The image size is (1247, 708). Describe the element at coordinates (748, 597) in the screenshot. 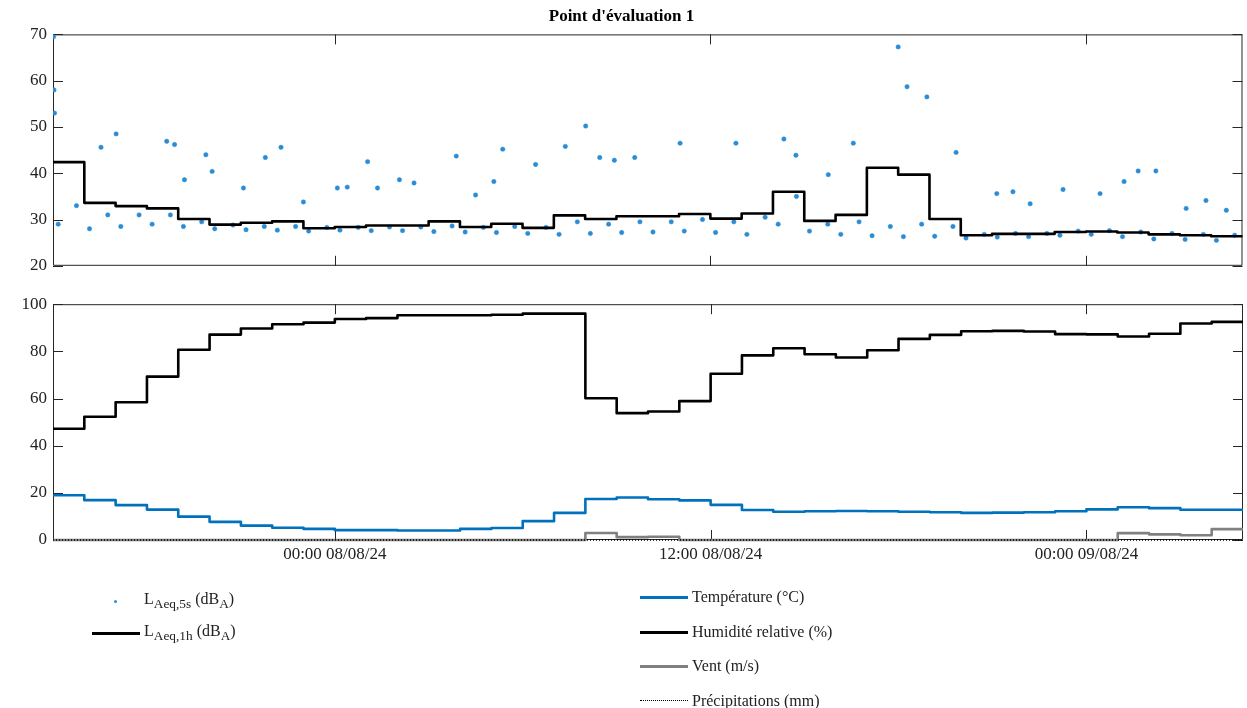

I see `legend-label: Température (°C)` at that location.